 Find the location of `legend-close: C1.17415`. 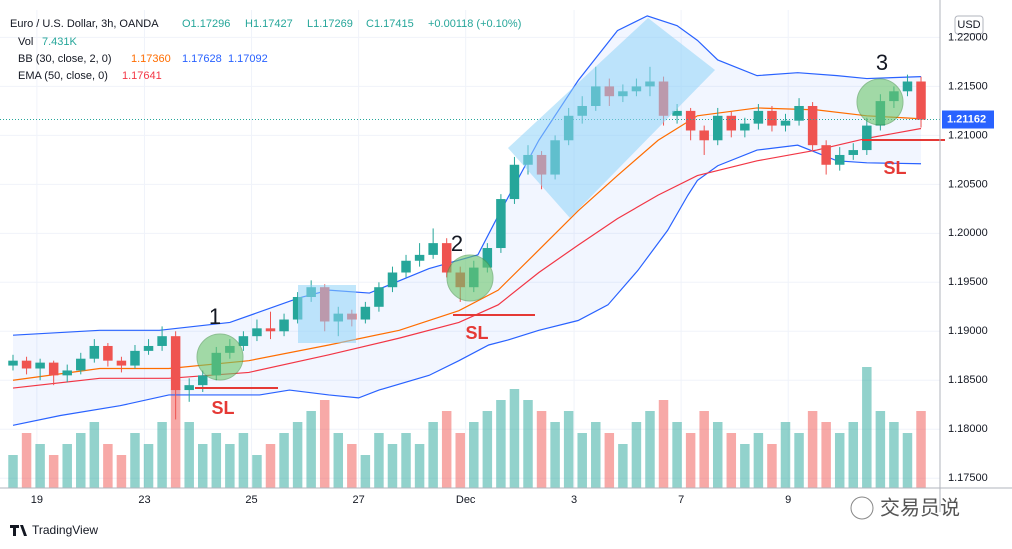

legend-close: C1.17415 is located at coordinates (390, 24).